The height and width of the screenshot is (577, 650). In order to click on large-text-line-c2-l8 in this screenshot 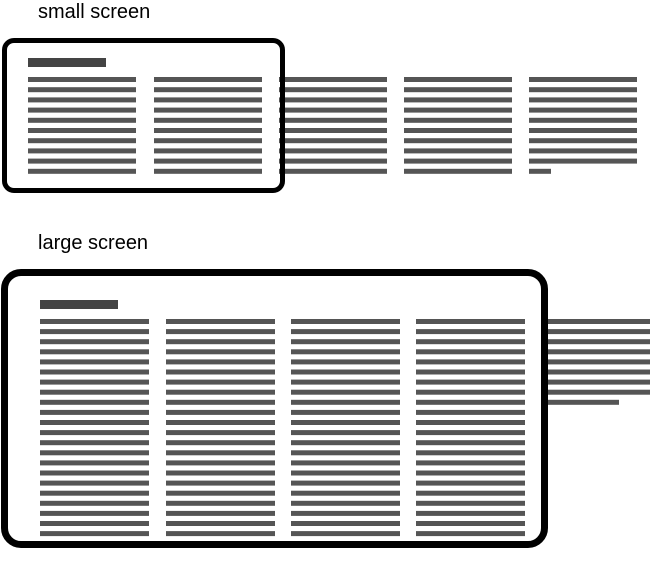, I will do `click(220, 392)`.